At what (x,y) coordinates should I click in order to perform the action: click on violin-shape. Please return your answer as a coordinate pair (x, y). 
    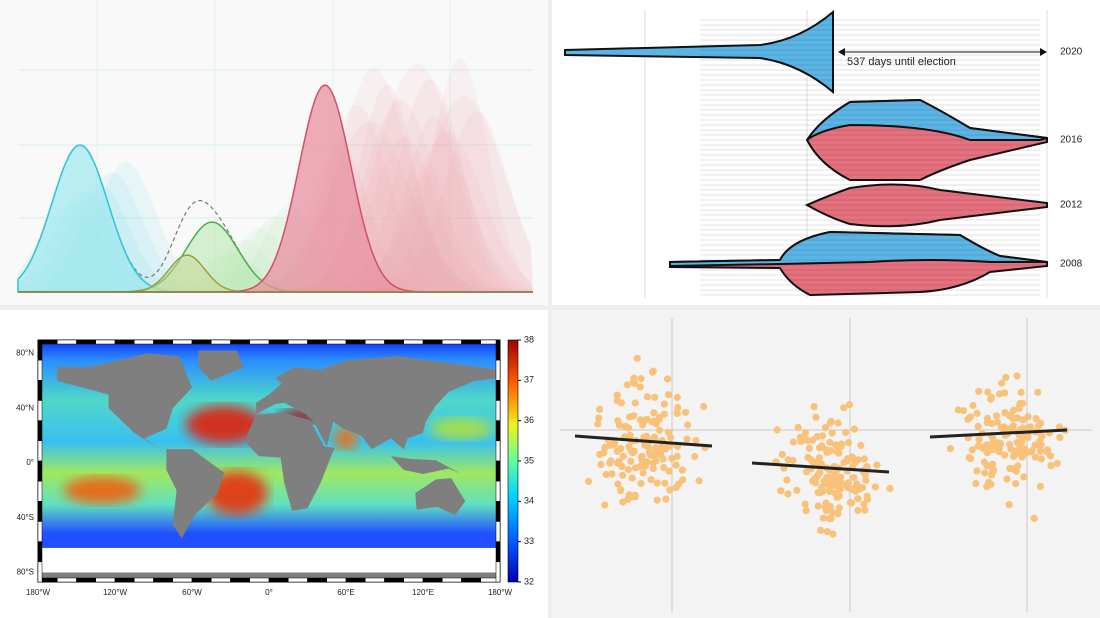
    Looking at the image, I should click on (699, 52).